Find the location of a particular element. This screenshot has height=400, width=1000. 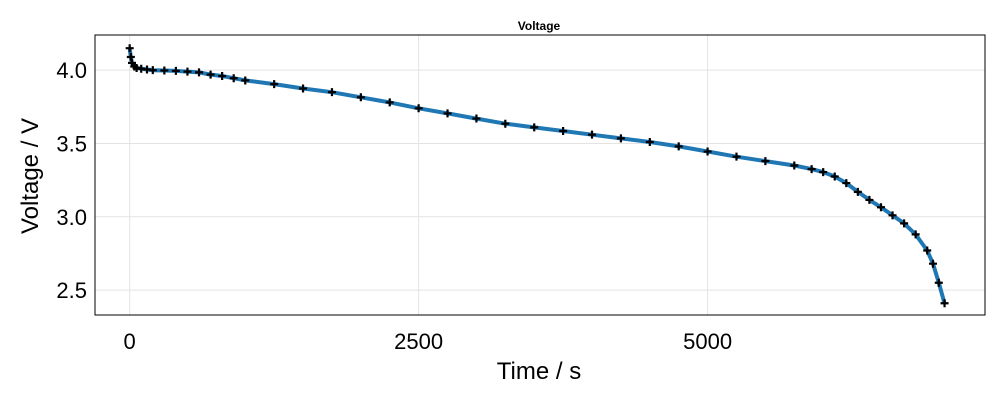

y-axis-ticks: 2.5 3.0 3.5 4.0 is located at coordinates (71, 180).